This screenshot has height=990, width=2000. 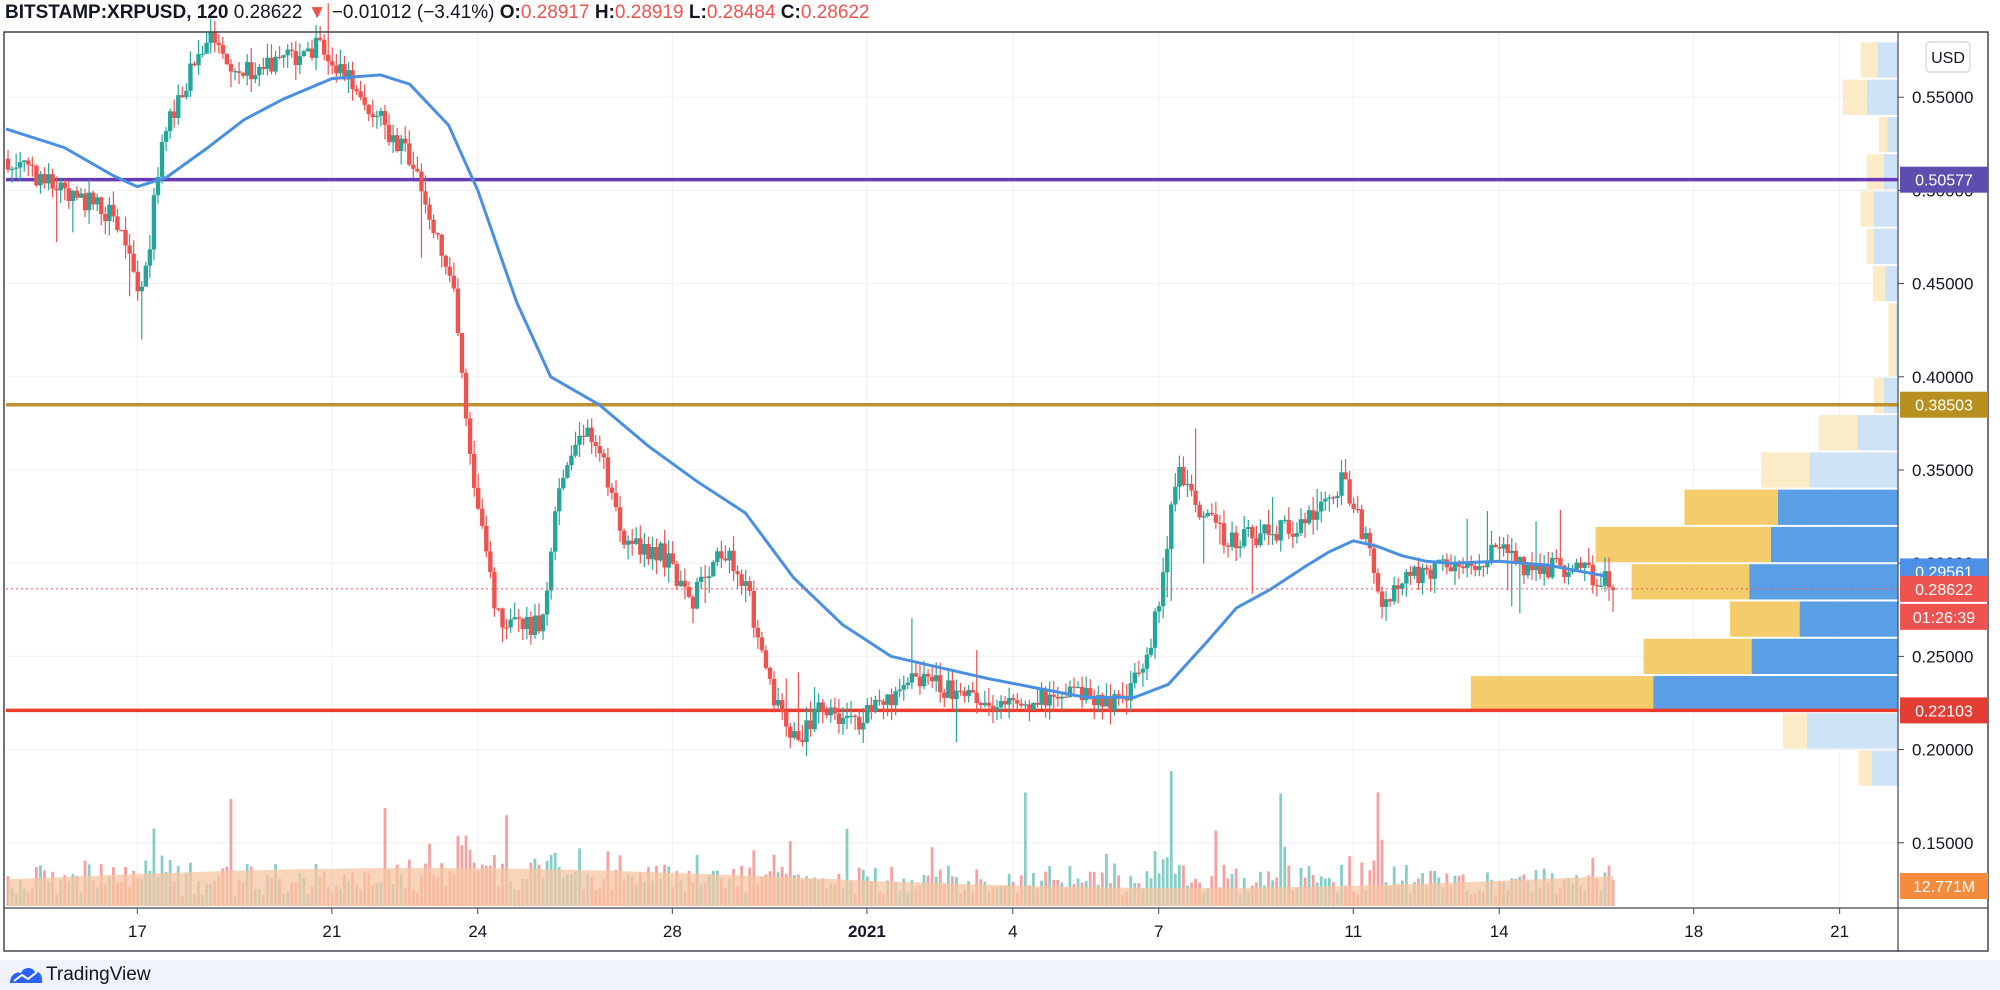 What do you see at coordinates (98, 974) in the screenshot?
I see `tradingview-brand: TradingView` at bounding box center [98, 974].